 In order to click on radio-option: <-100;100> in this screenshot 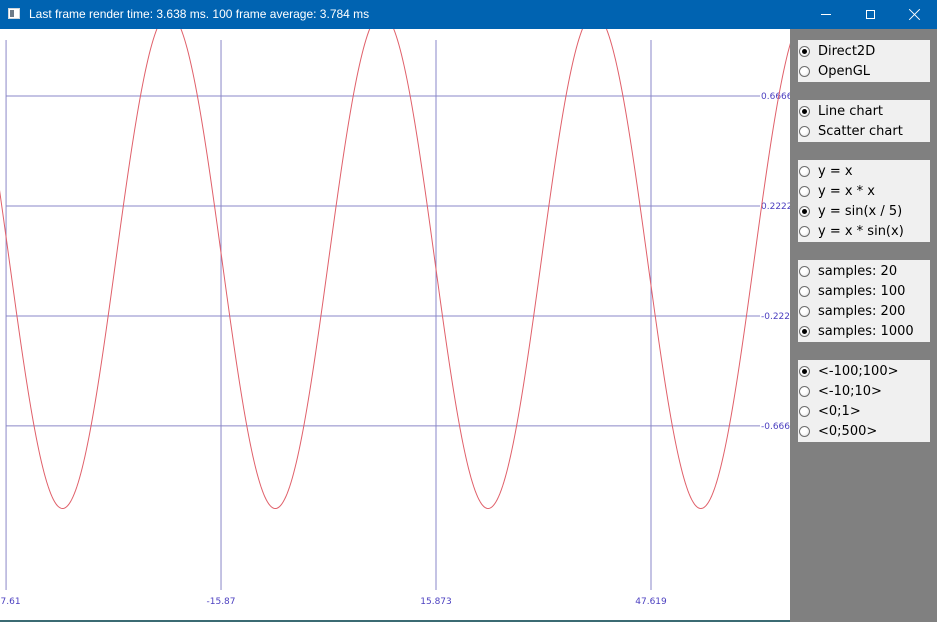, I will do `click(864, 371)`.